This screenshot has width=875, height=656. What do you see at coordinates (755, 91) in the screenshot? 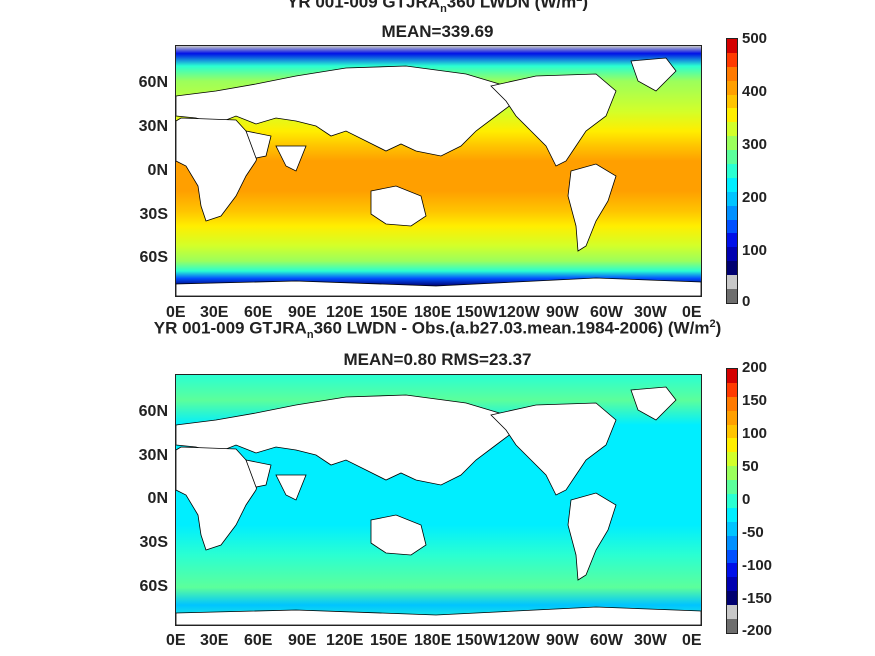
I see `colorbar-label: 400` at bounding box center [755, 91].